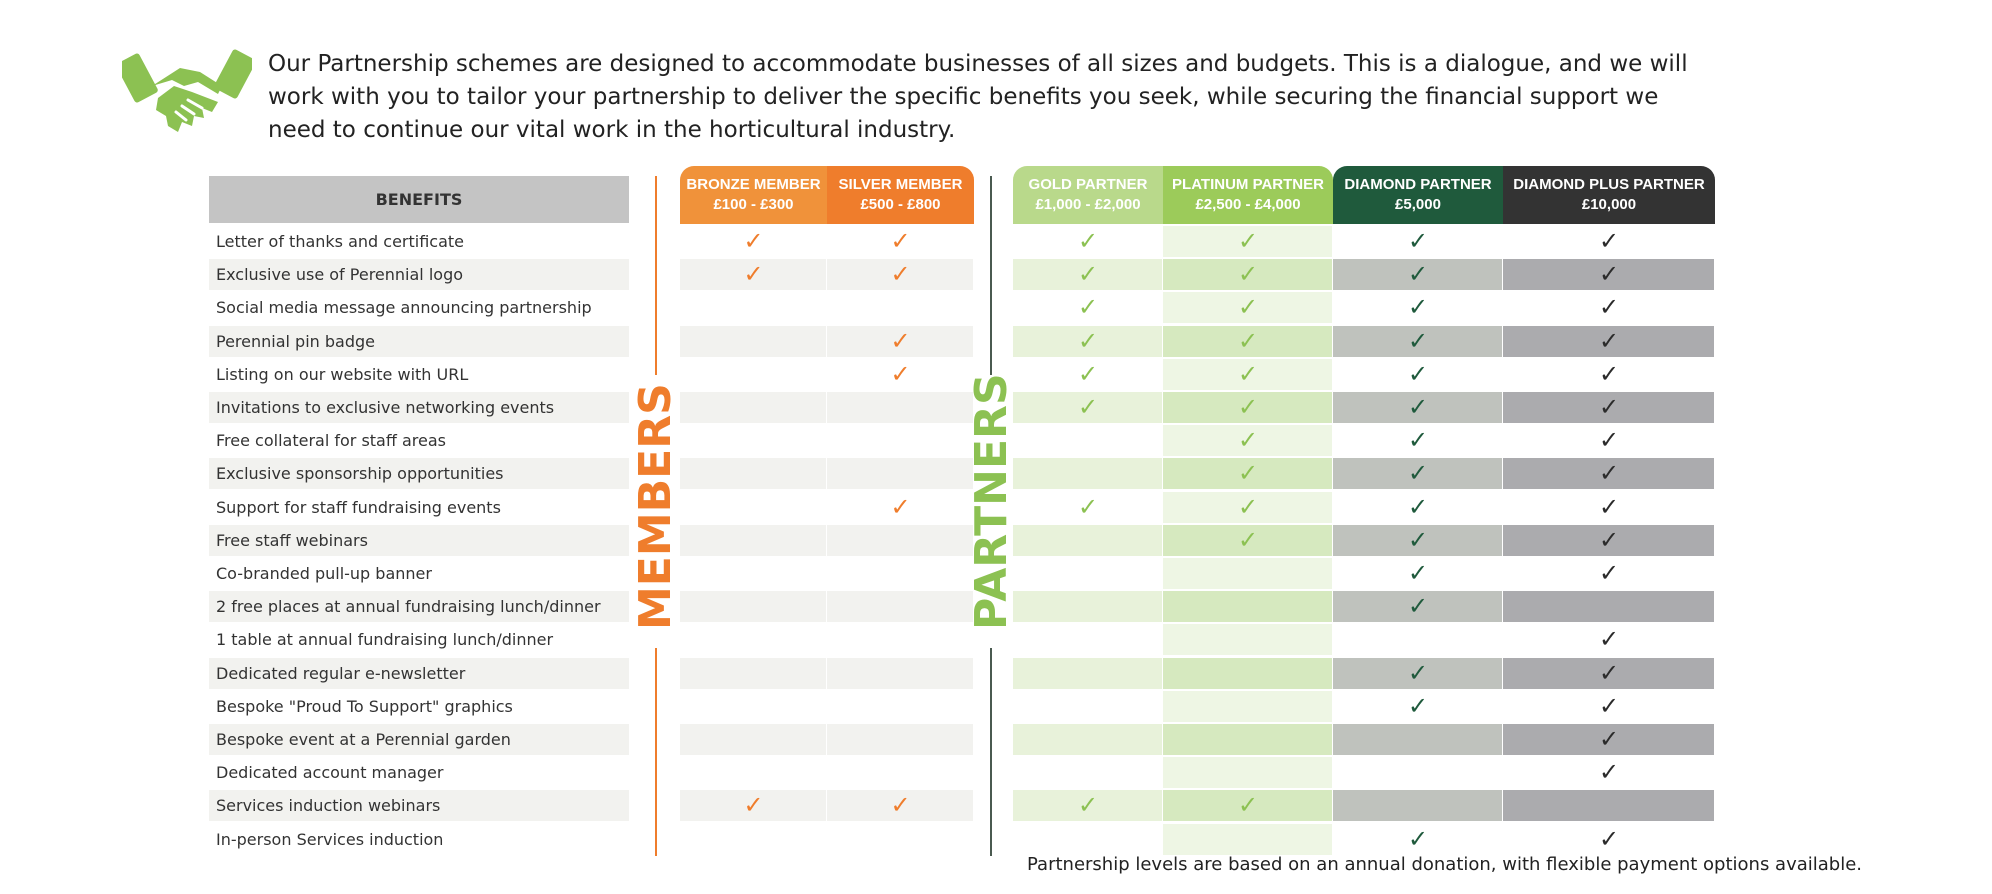 This screenshot has height=894, width=1992. Describe the element at coordinates (1248, 184) in the screenshot. I see `tier-name: PLATINUM PARTNER` at that location.